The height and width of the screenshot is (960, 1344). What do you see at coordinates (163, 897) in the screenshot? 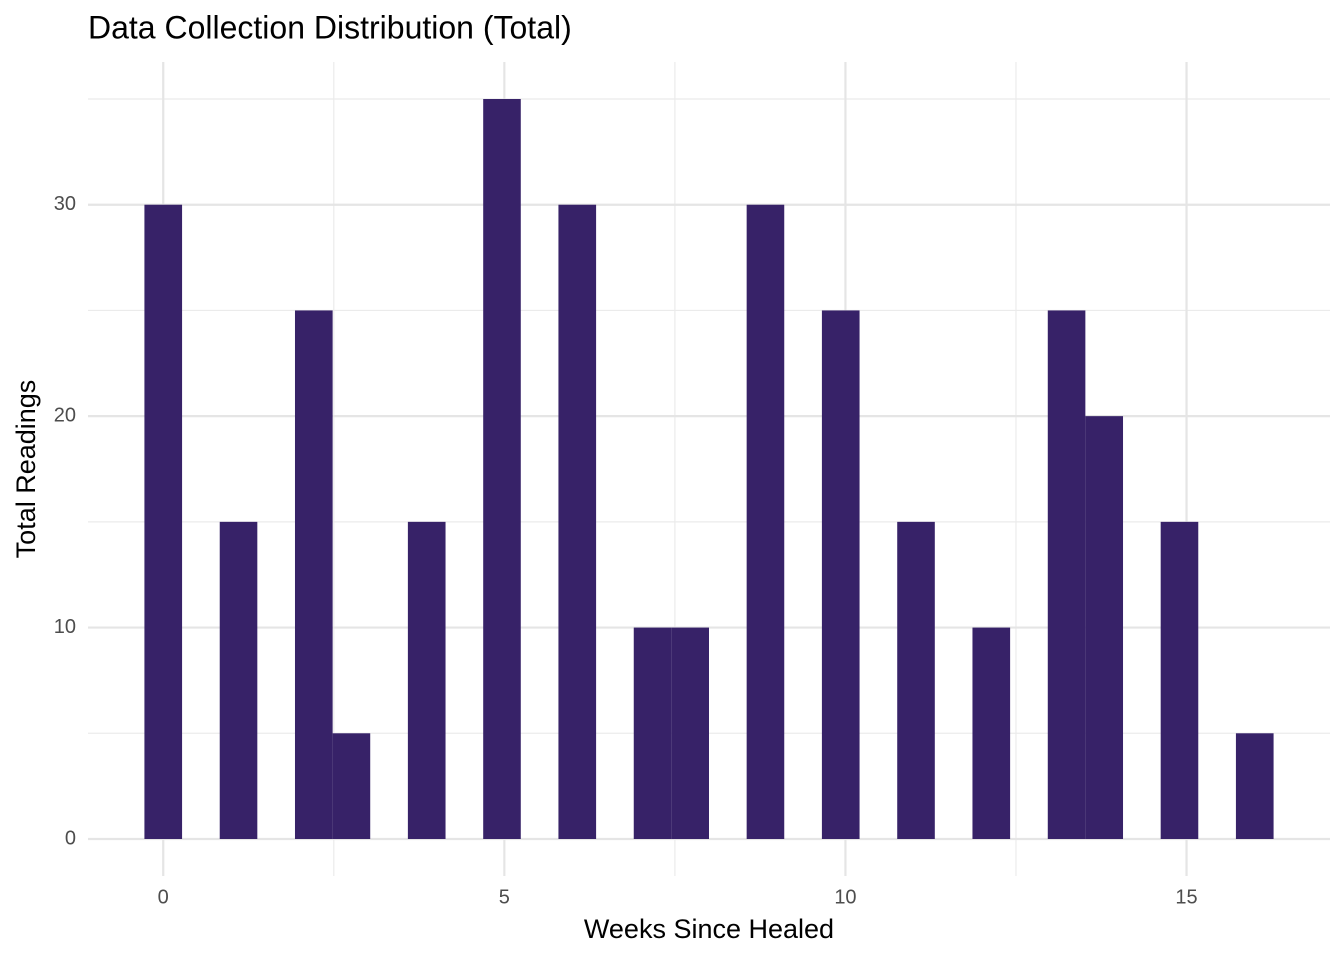
I see `x-tick-label: 0` at bounding box center [163, 897].